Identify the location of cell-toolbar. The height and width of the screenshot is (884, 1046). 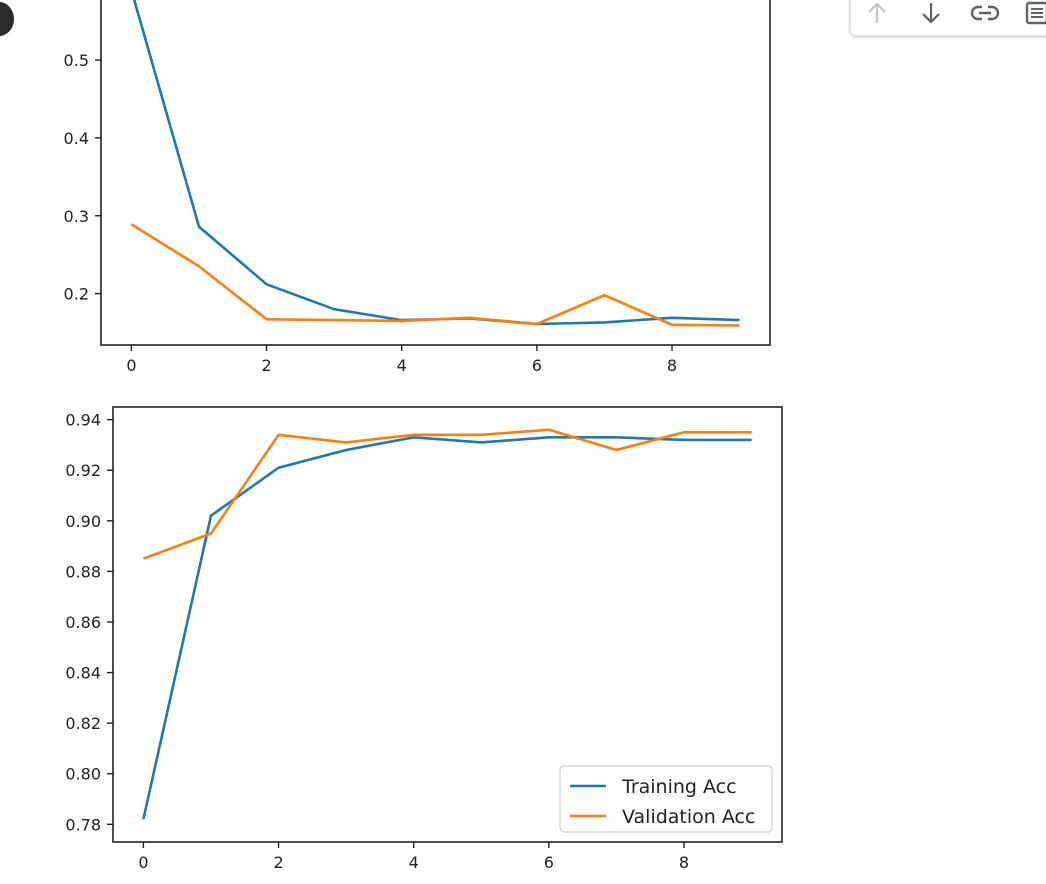
(948, 18).